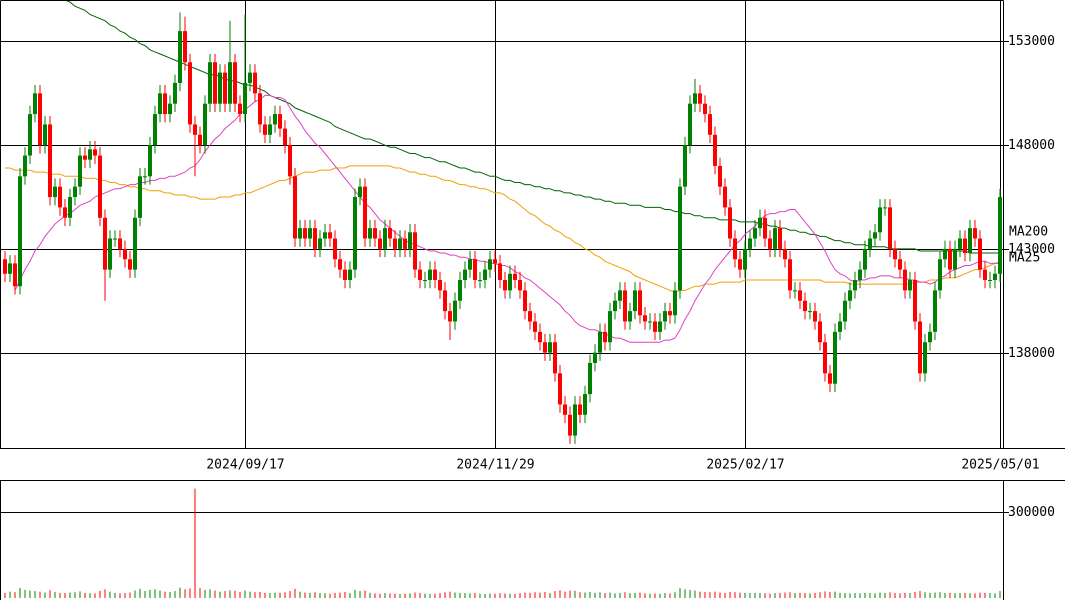  What do you see at coordinates (1031, 353) in the screenshot?
I see `y-tick-label: 138000` at bounding box center [1031, 353].